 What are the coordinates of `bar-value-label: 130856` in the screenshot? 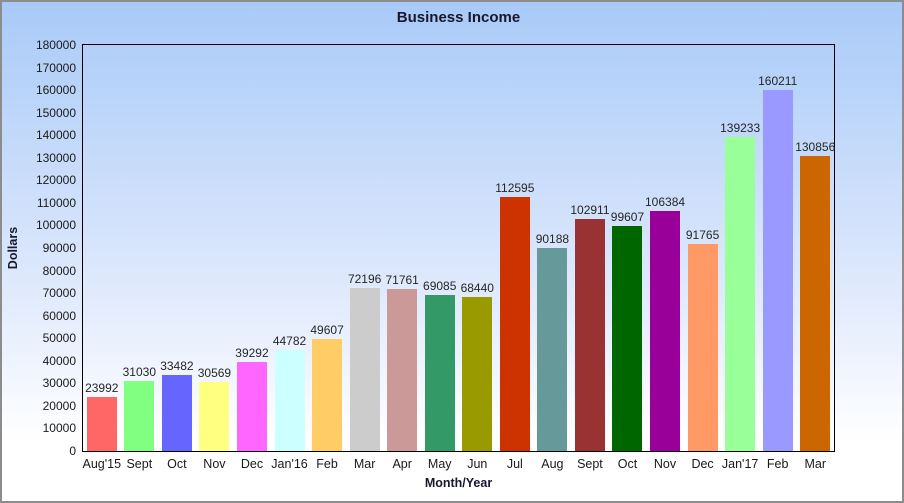 It's located at (815, 147).